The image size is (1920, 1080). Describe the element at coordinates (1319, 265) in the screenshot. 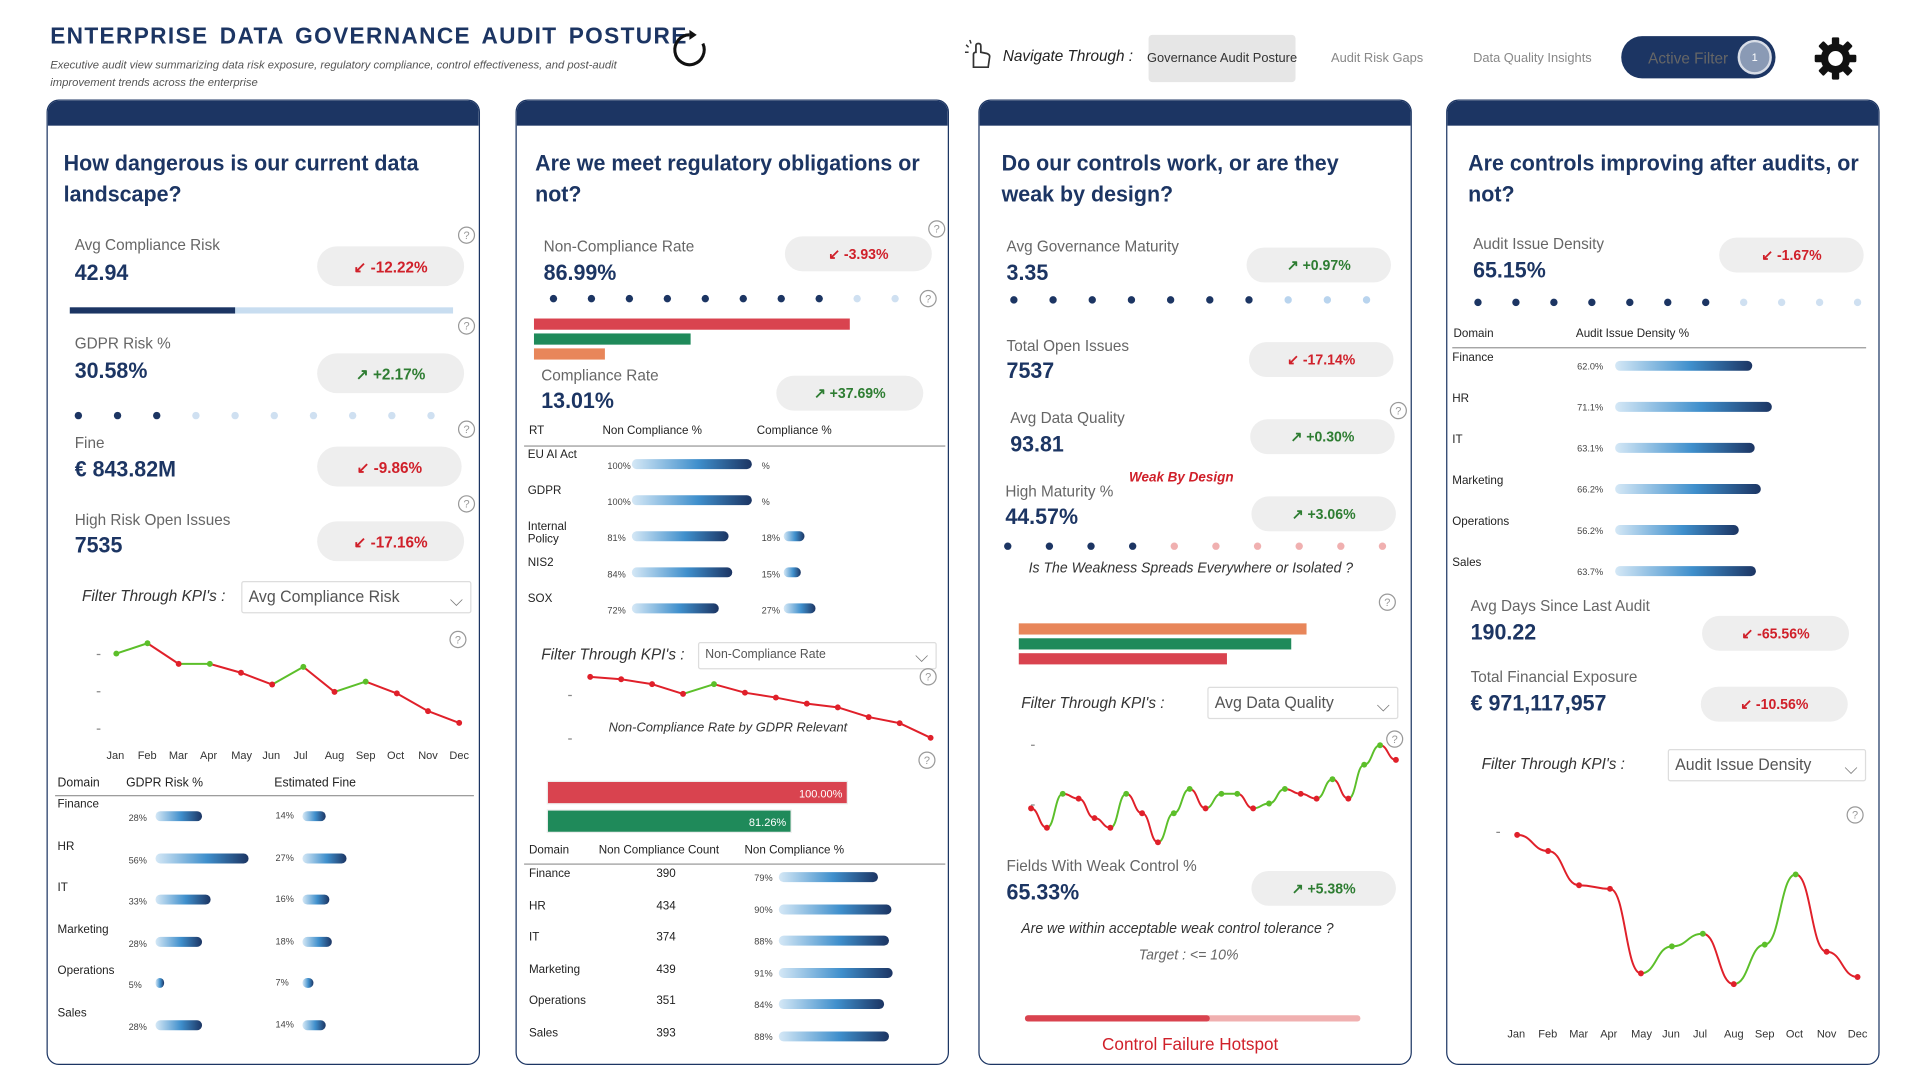

I see `kpi-delta: ↗ +0.97%` at that location.